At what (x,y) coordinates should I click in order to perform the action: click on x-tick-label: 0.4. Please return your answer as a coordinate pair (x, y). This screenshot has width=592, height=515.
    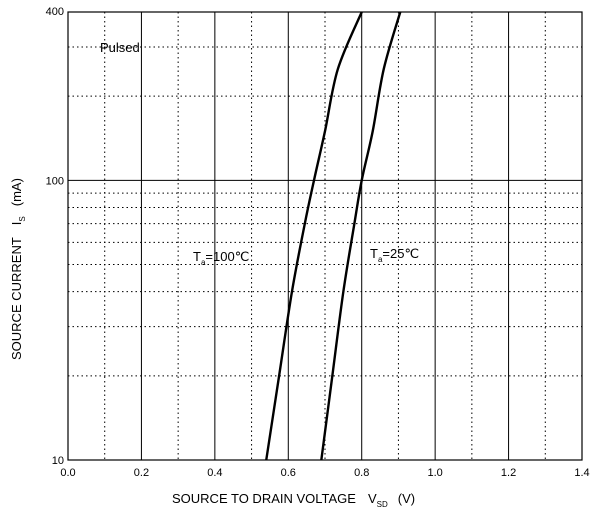
    Looking at the image, I should click on (214, 473).